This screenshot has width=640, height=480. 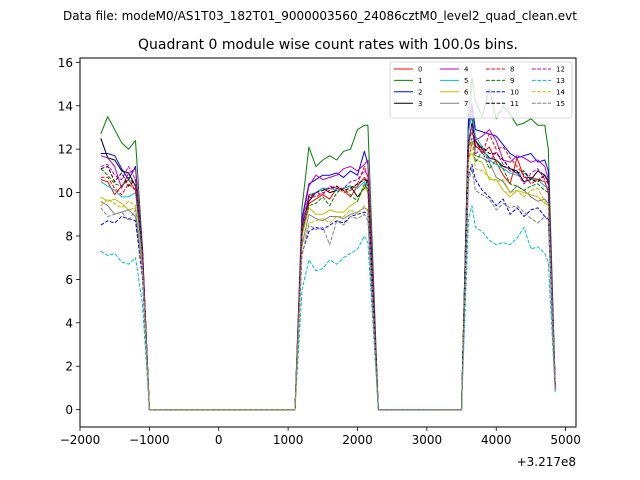 I want to click on legend-box, so click(x=481, y=90).